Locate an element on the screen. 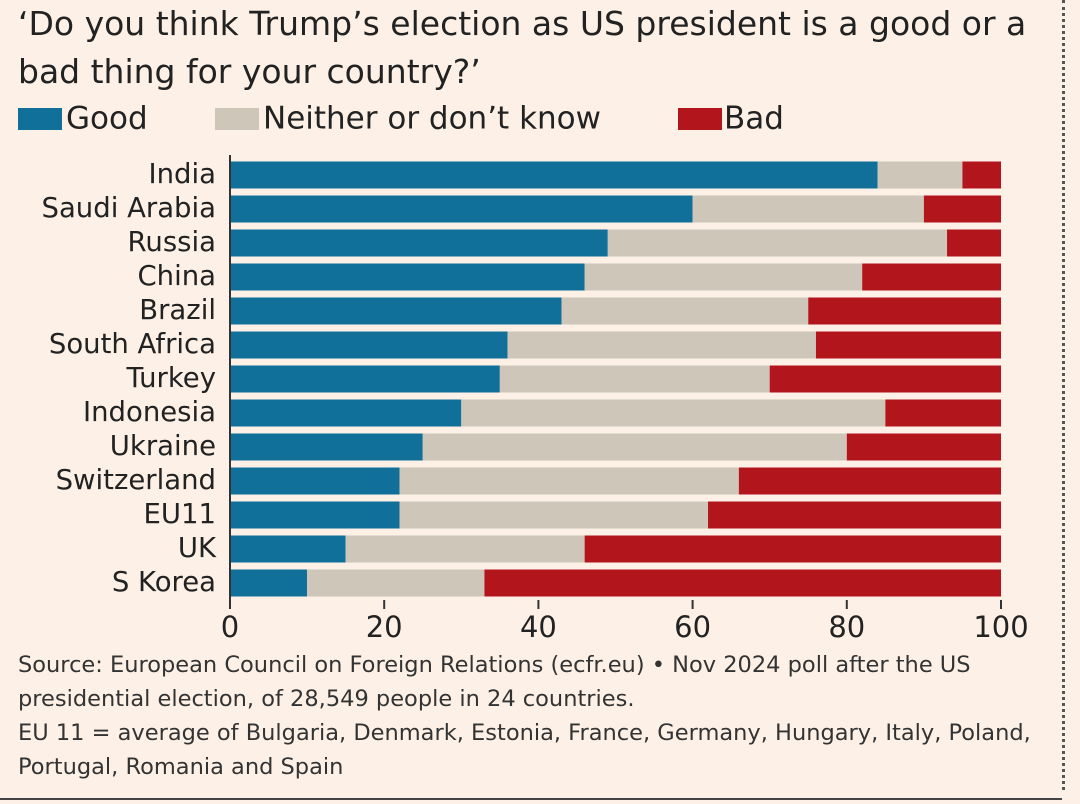 The height and width of the screenshot is (804, 1080). y-tick-label: Saudi Arabia is located at coordinates (129, 208).